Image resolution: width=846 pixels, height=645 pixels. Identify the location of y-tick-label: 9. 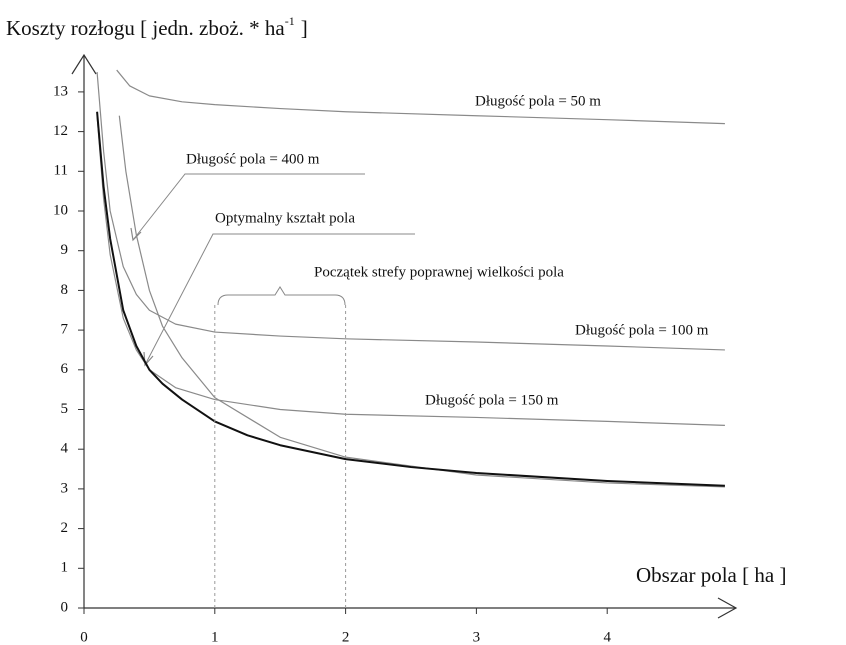
(65, 250).